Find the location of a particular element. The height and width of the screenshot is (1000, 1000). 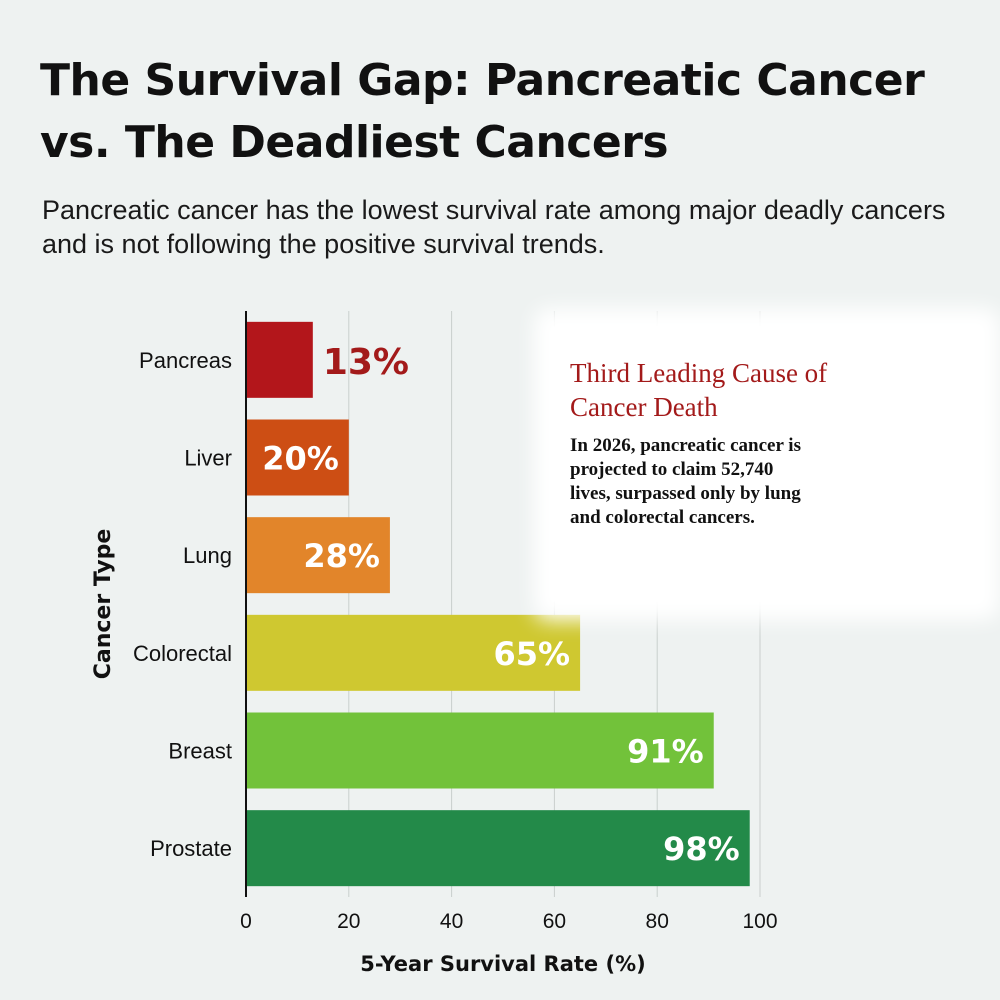

x-tick-label: 0 is located at coordinates (246, 921).